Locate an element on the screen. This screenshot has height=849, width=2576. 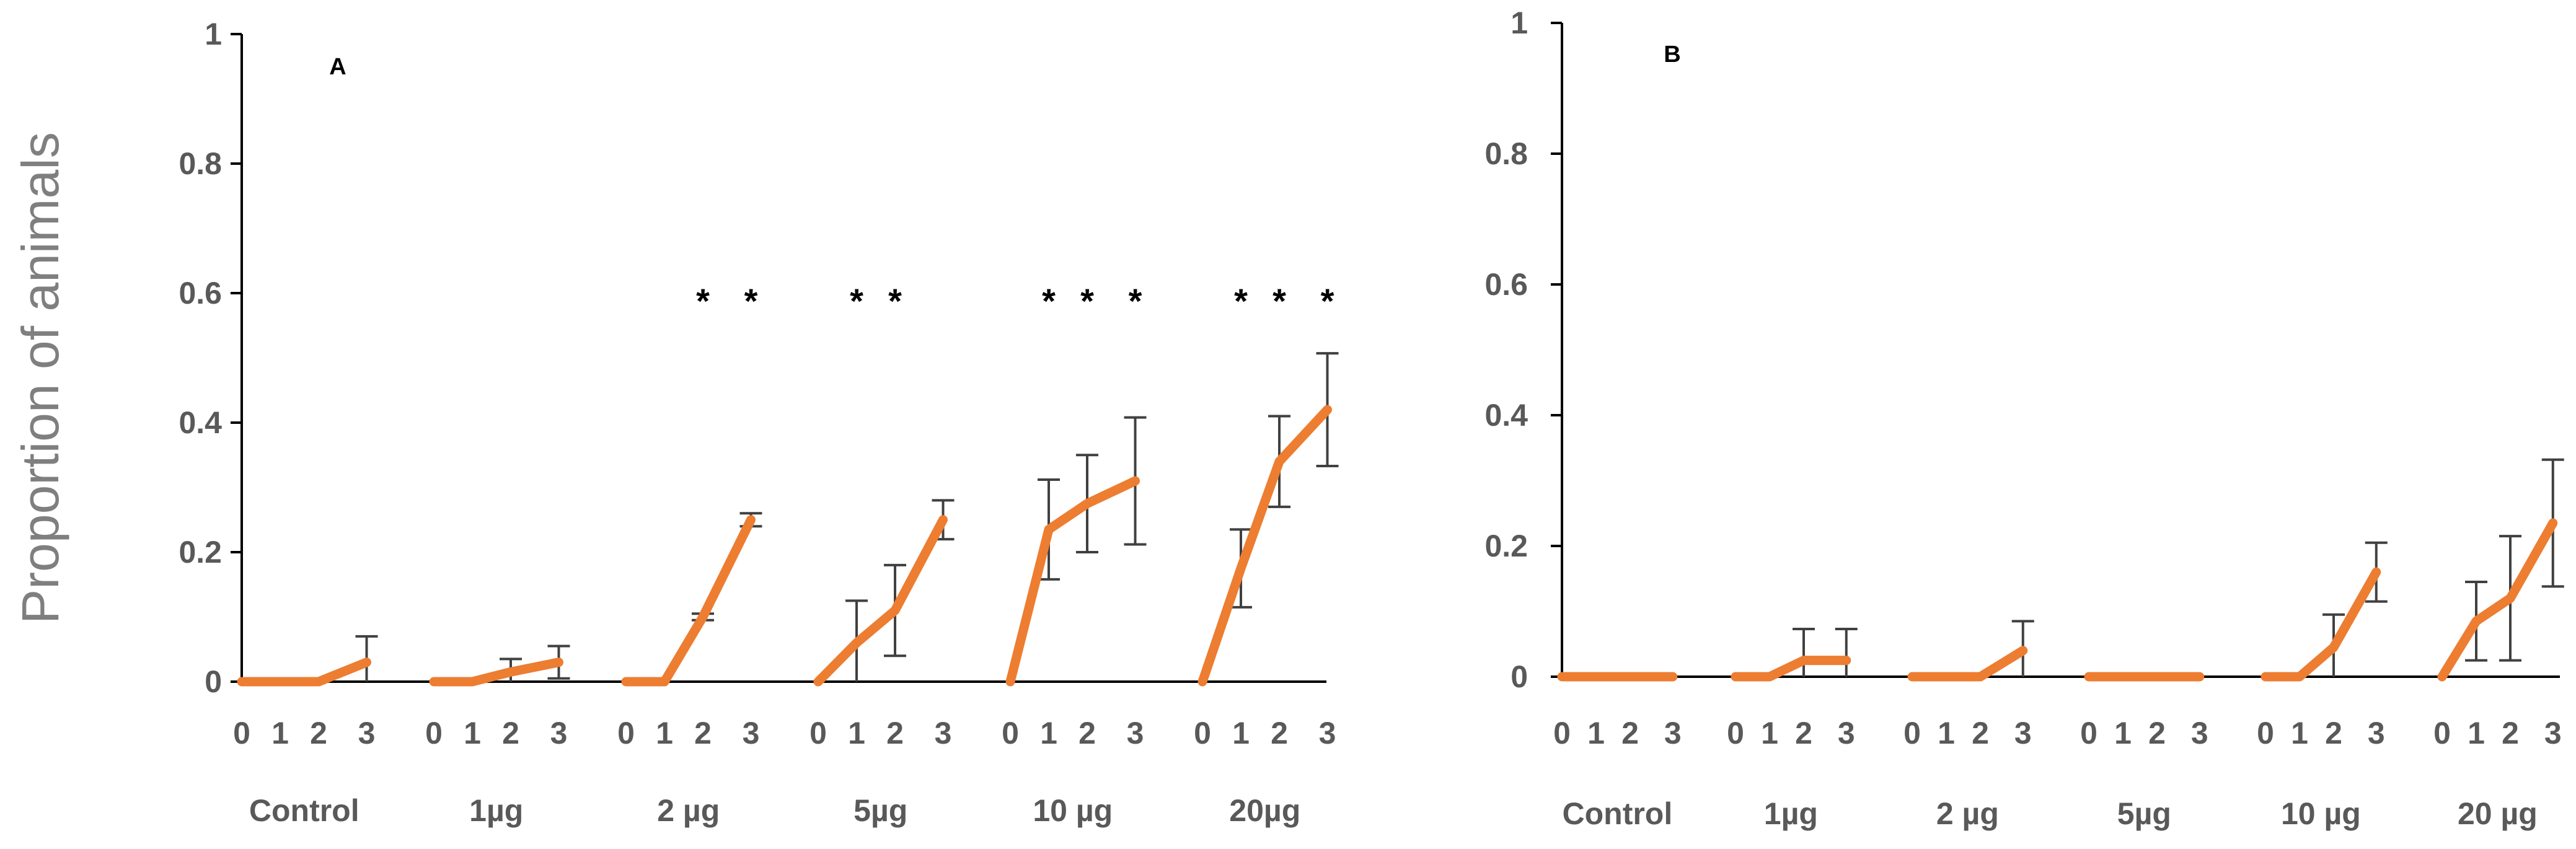
panel-b-group-0-x-tick-label: 1 is located at coordinates (1596, 733).